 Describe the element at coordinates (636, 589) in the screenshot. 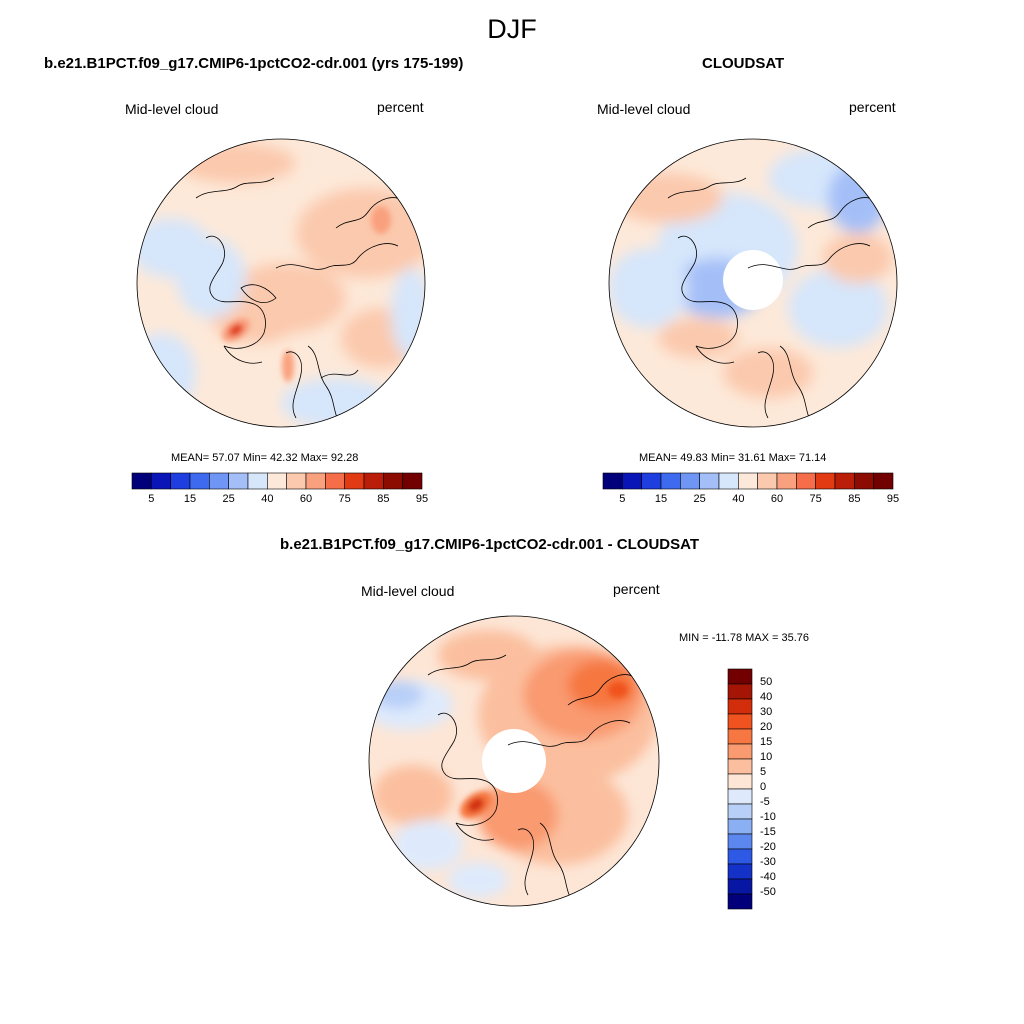

I see `diff-units-label: percent` at that location.